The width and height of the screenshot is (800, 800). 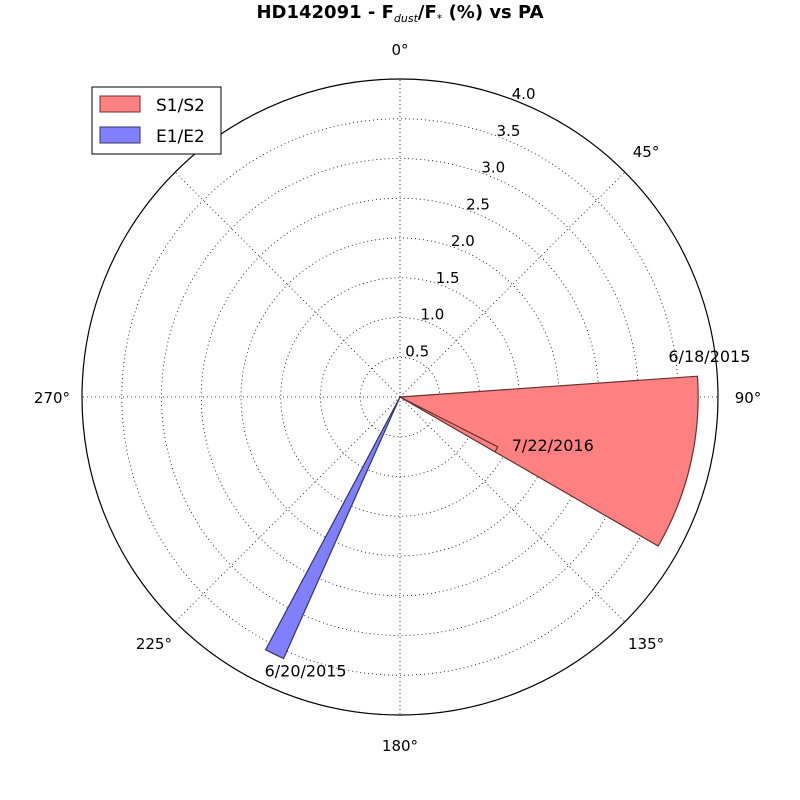 I want to click on legend-swatch-e1e2, so click(x=120, y=135).